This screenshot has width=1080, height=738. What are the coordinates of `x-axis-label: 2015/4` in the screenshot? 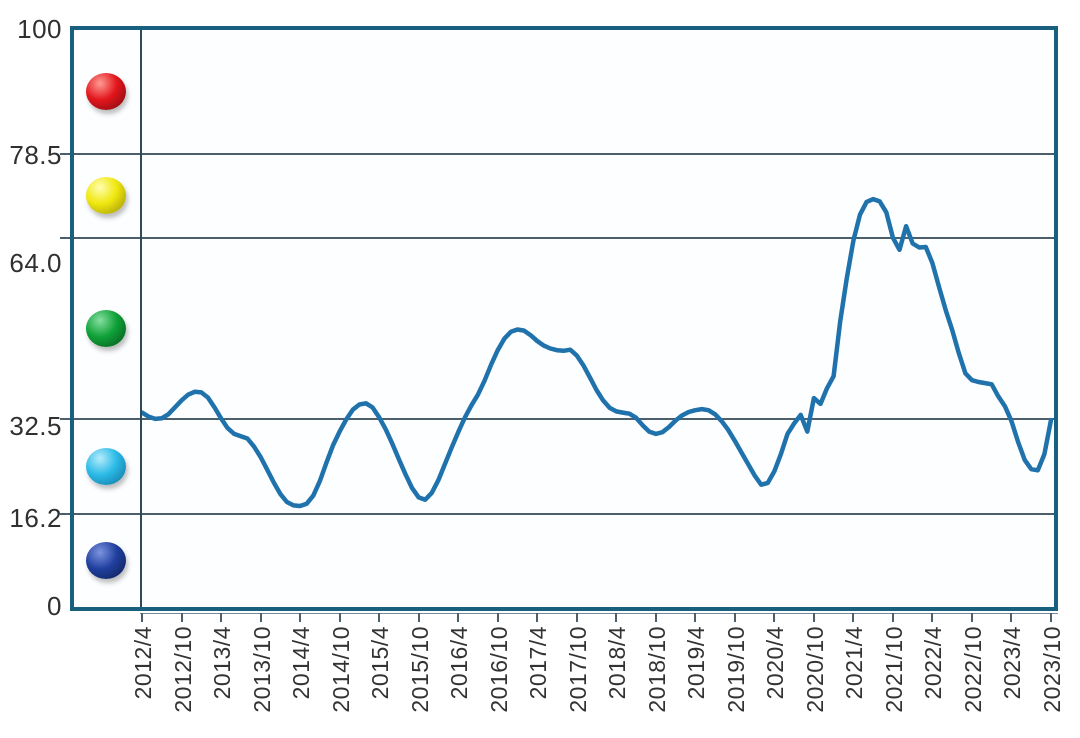 It's located at (380, 663).